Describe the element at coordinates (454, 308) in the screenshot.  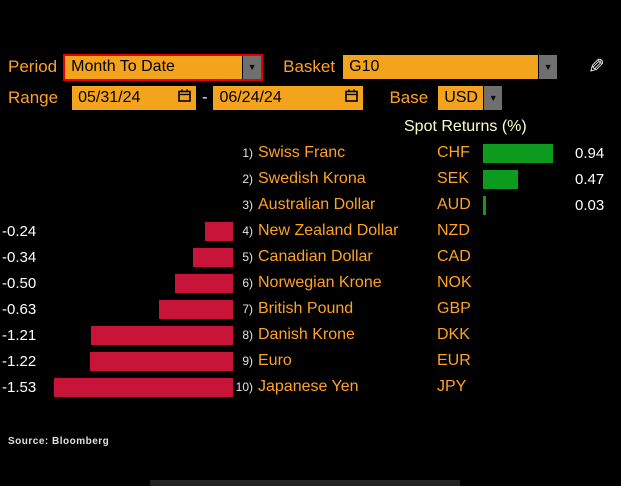
I see `currency-code: GBP` at that location.